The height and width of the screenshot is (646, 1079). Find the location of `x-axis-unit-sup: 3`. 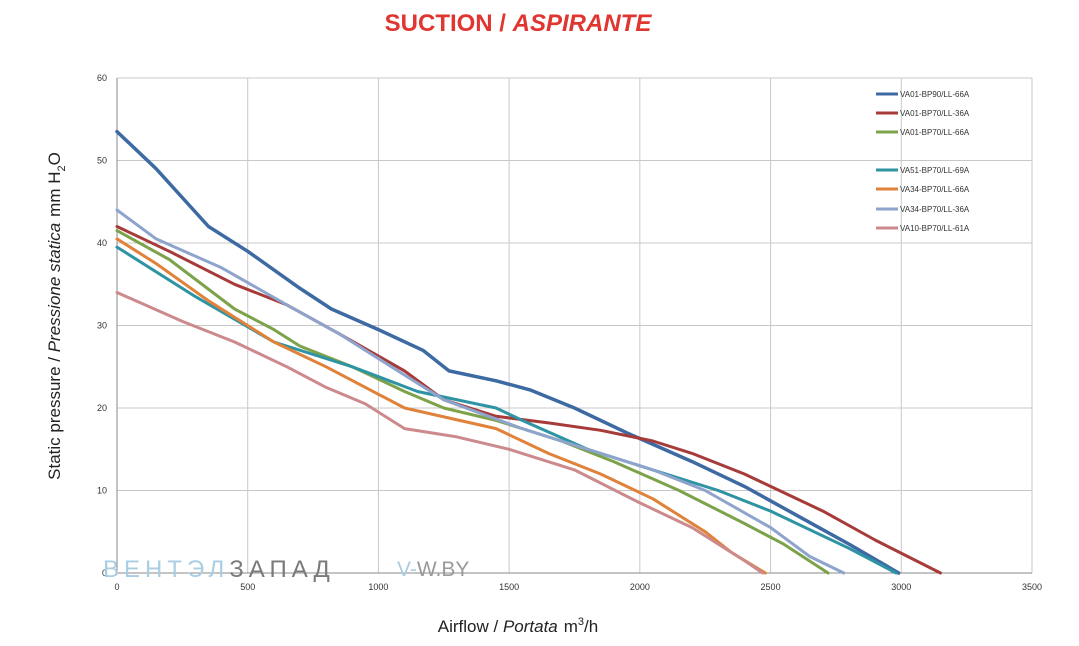

x-axis-unit-sup: 3 is located at coordinates (581, 622).